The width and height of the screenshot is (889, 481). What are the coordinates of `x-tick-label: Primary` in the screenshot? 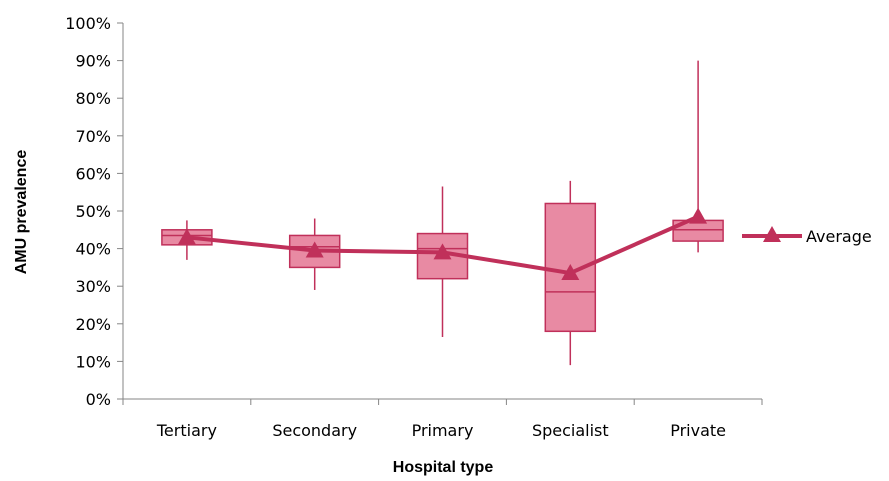 It's located at (443, 430).